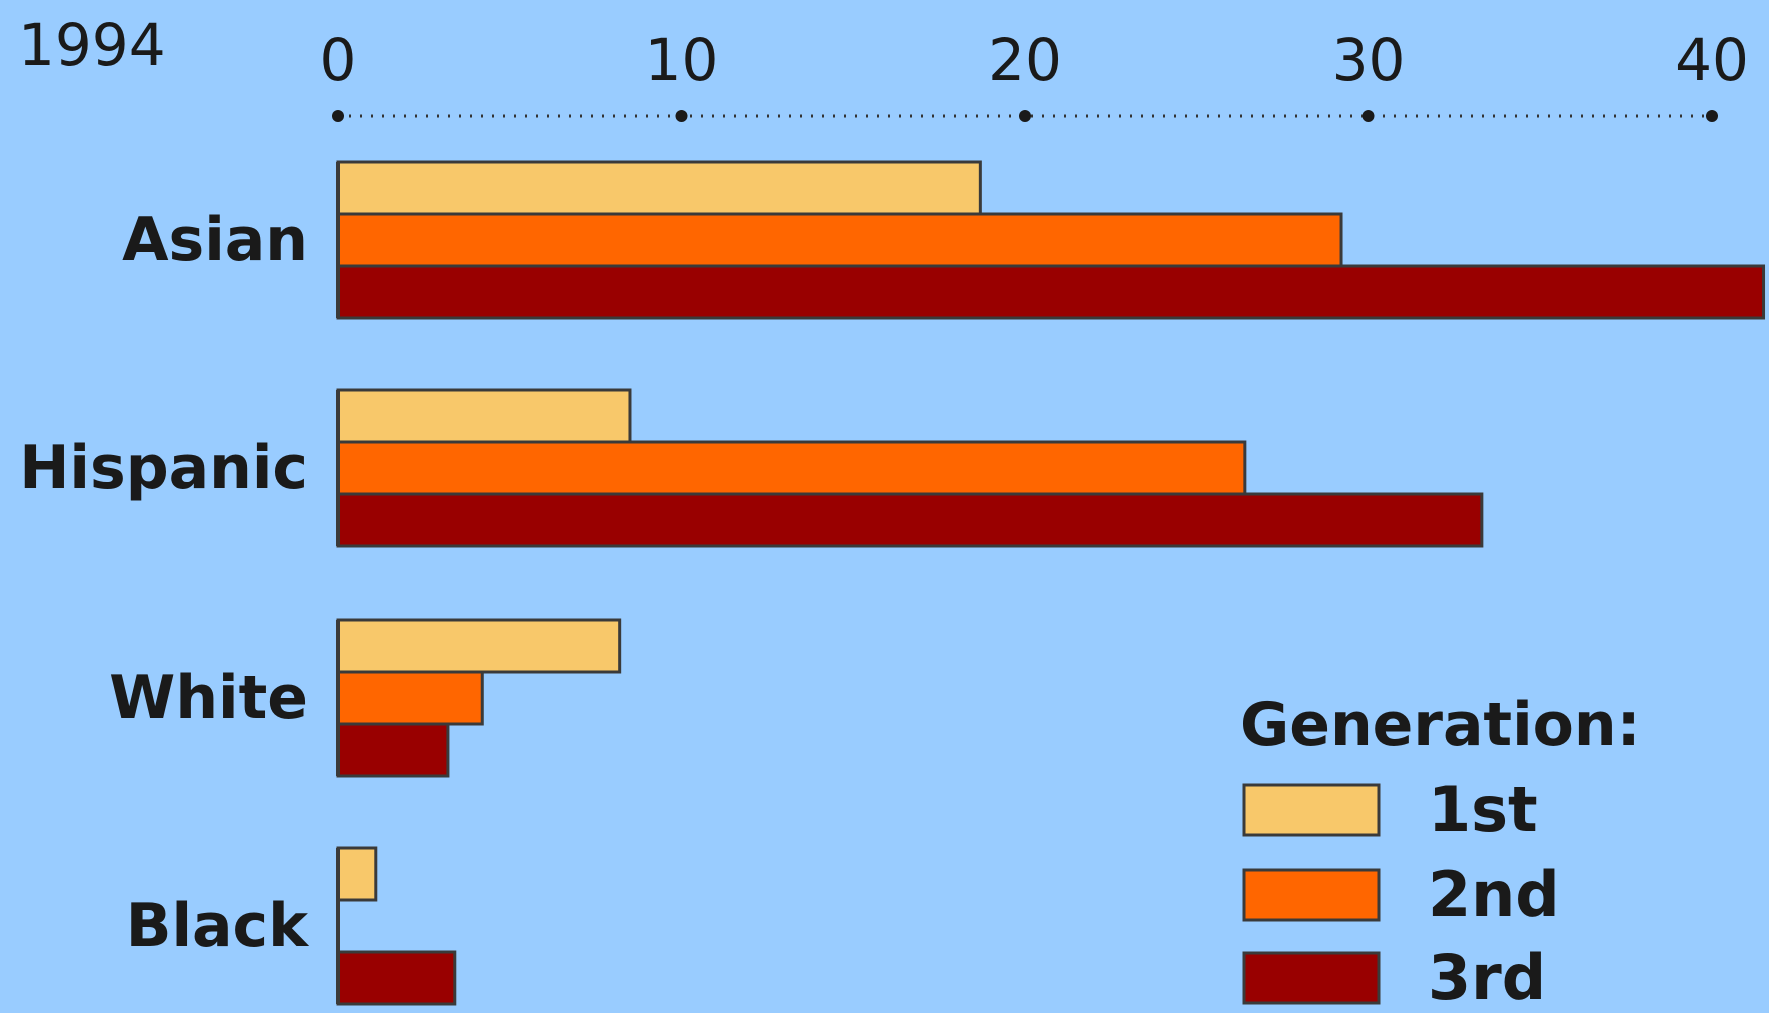 The height and width of the screenshot is (1013, 1769). I want to click on legend-label-3rd: 3rd, so click(1487, 977).